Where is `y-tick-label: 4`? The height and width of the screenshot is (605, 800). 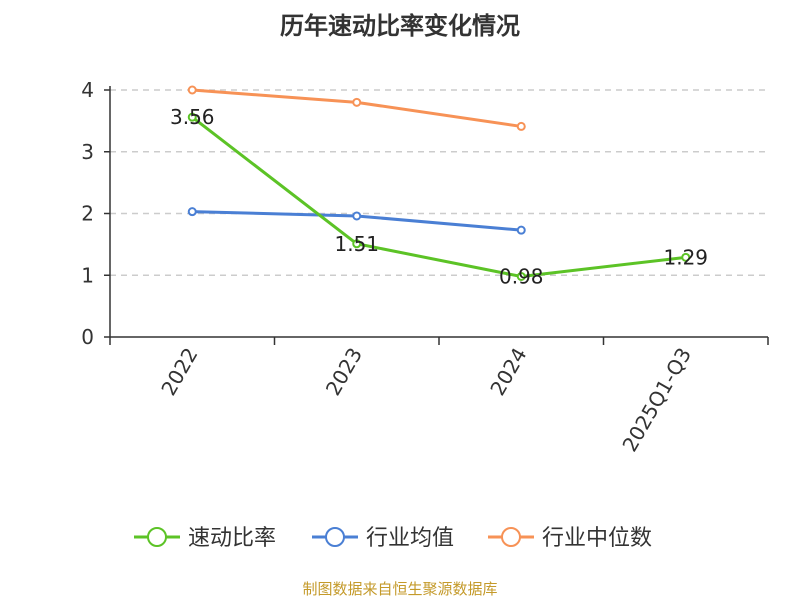 y-tick-label: 4 is located at coordinates (87, 90).